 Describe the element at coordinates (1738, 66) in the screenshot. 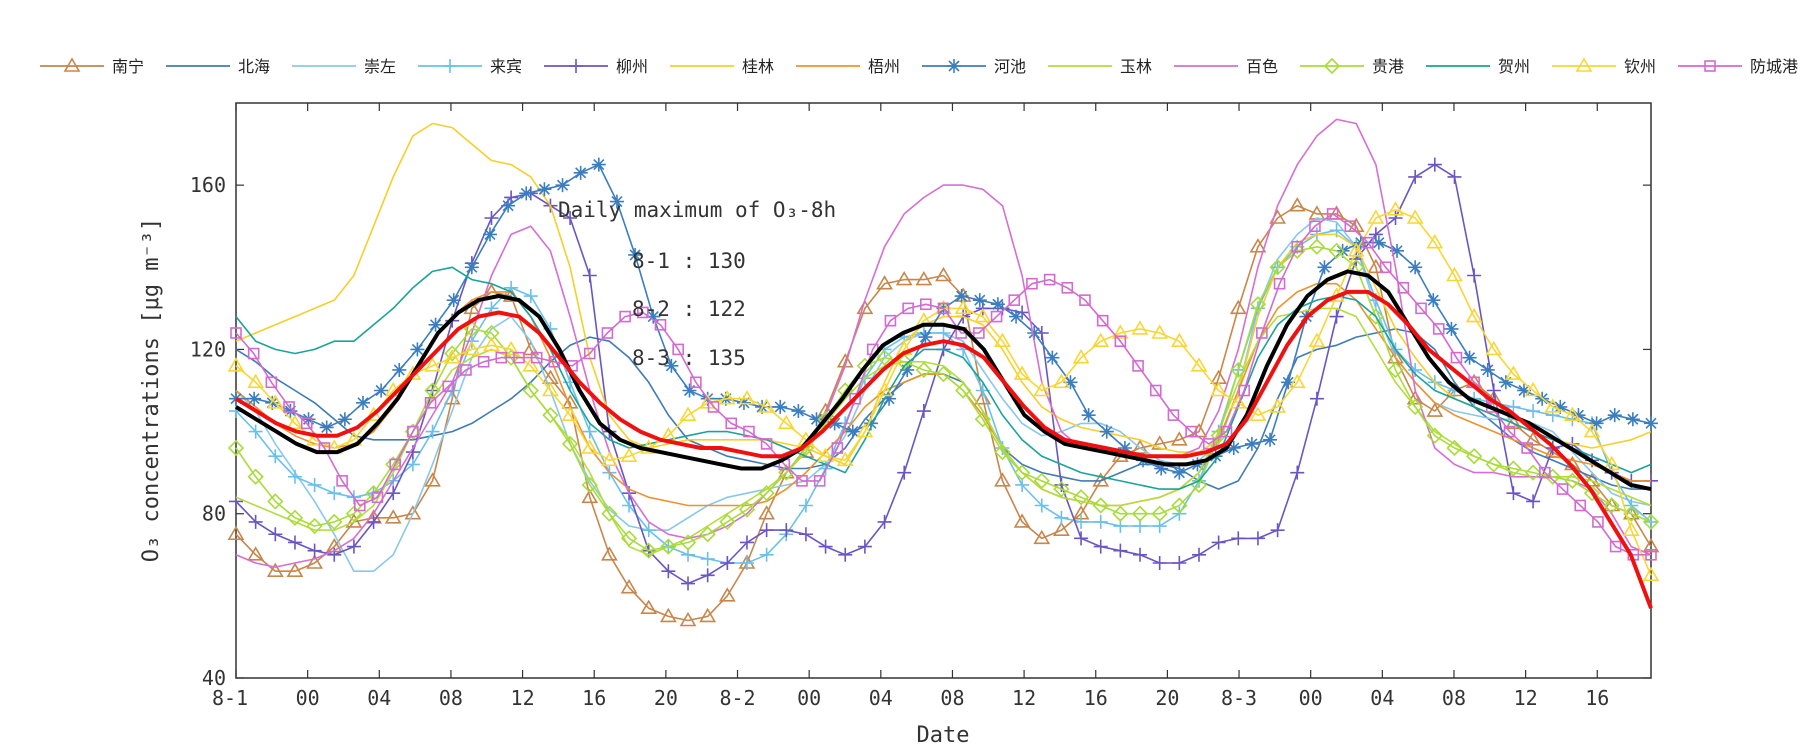

I see `legend-entry: 防城港` at that location.